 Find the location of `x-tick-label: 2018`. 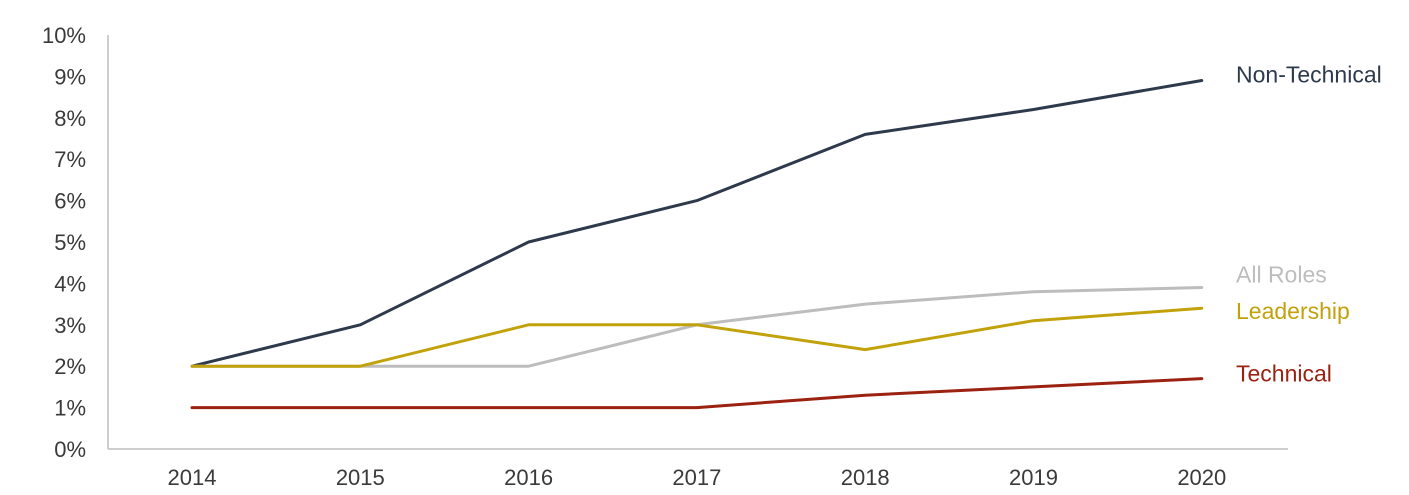

x-tick-label: 2018 is located at coordinates (865, 477).